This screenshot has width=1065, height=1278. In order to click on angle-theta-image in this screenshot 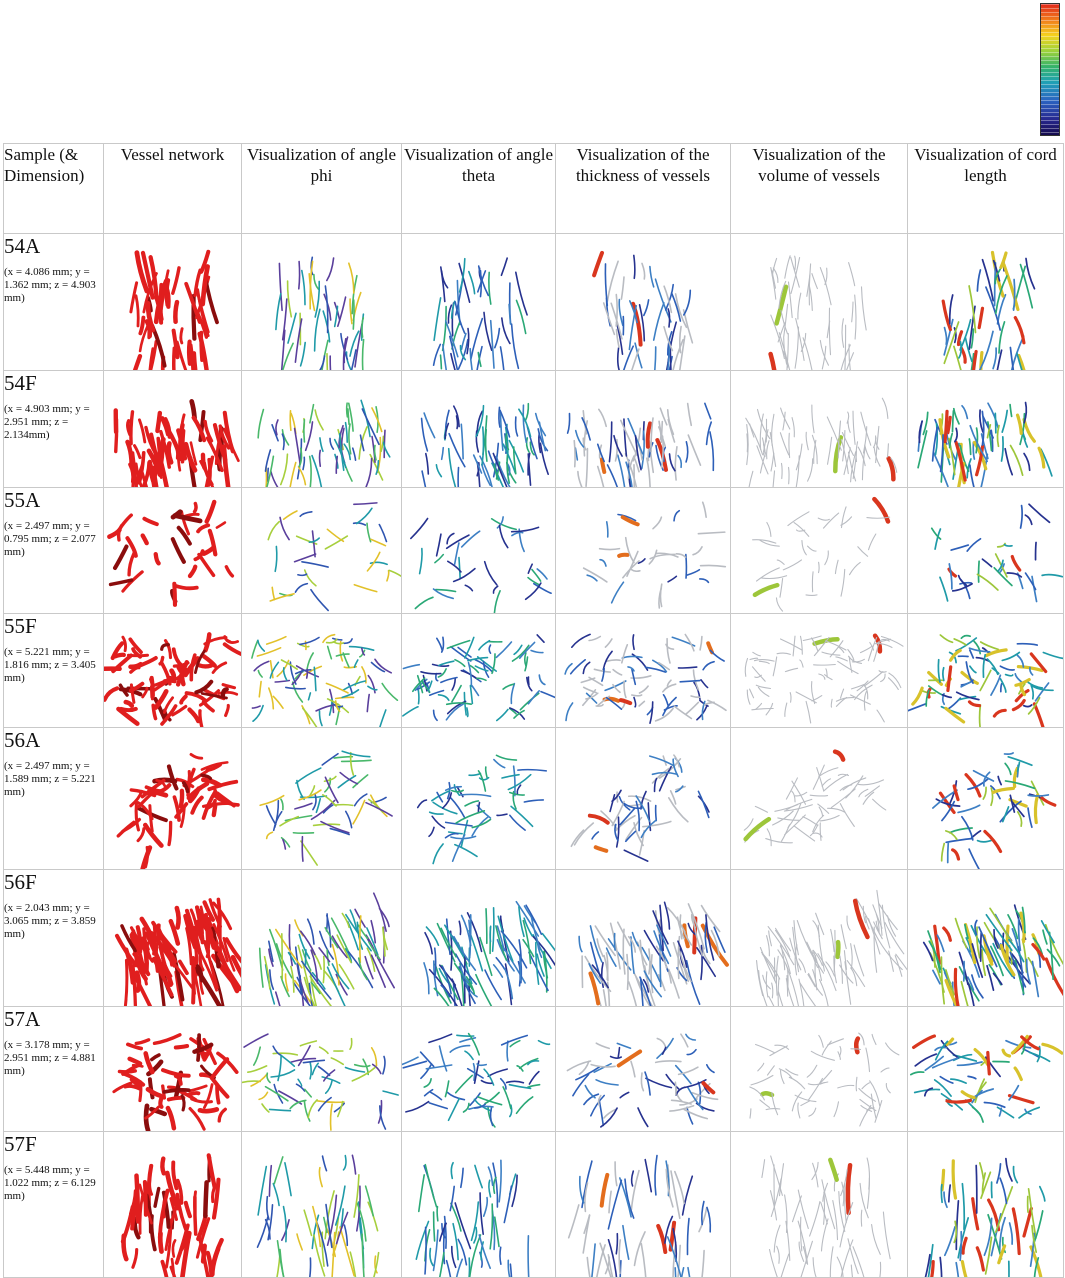, I will do `click(479, 671)`.